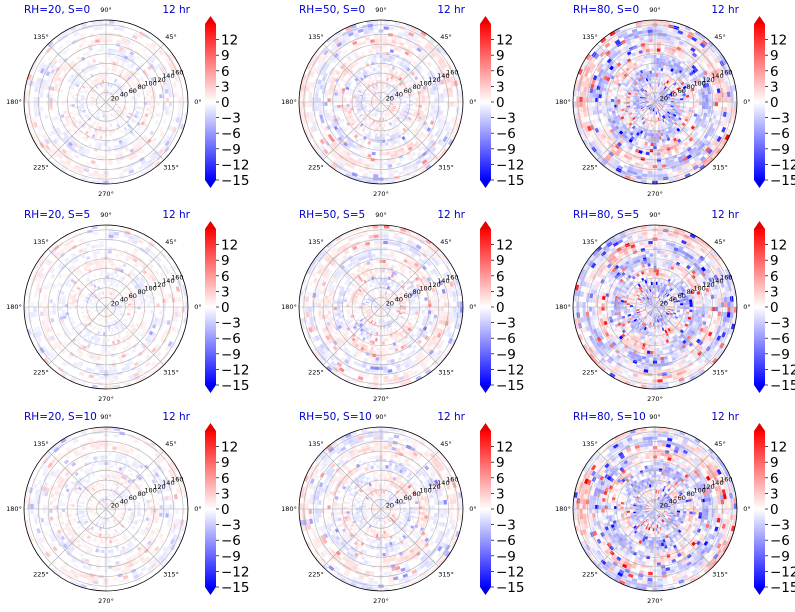  Describe the element at coordinates (41, 167) in the screenshot. I see `angle-tick-label: 225°` at that location.